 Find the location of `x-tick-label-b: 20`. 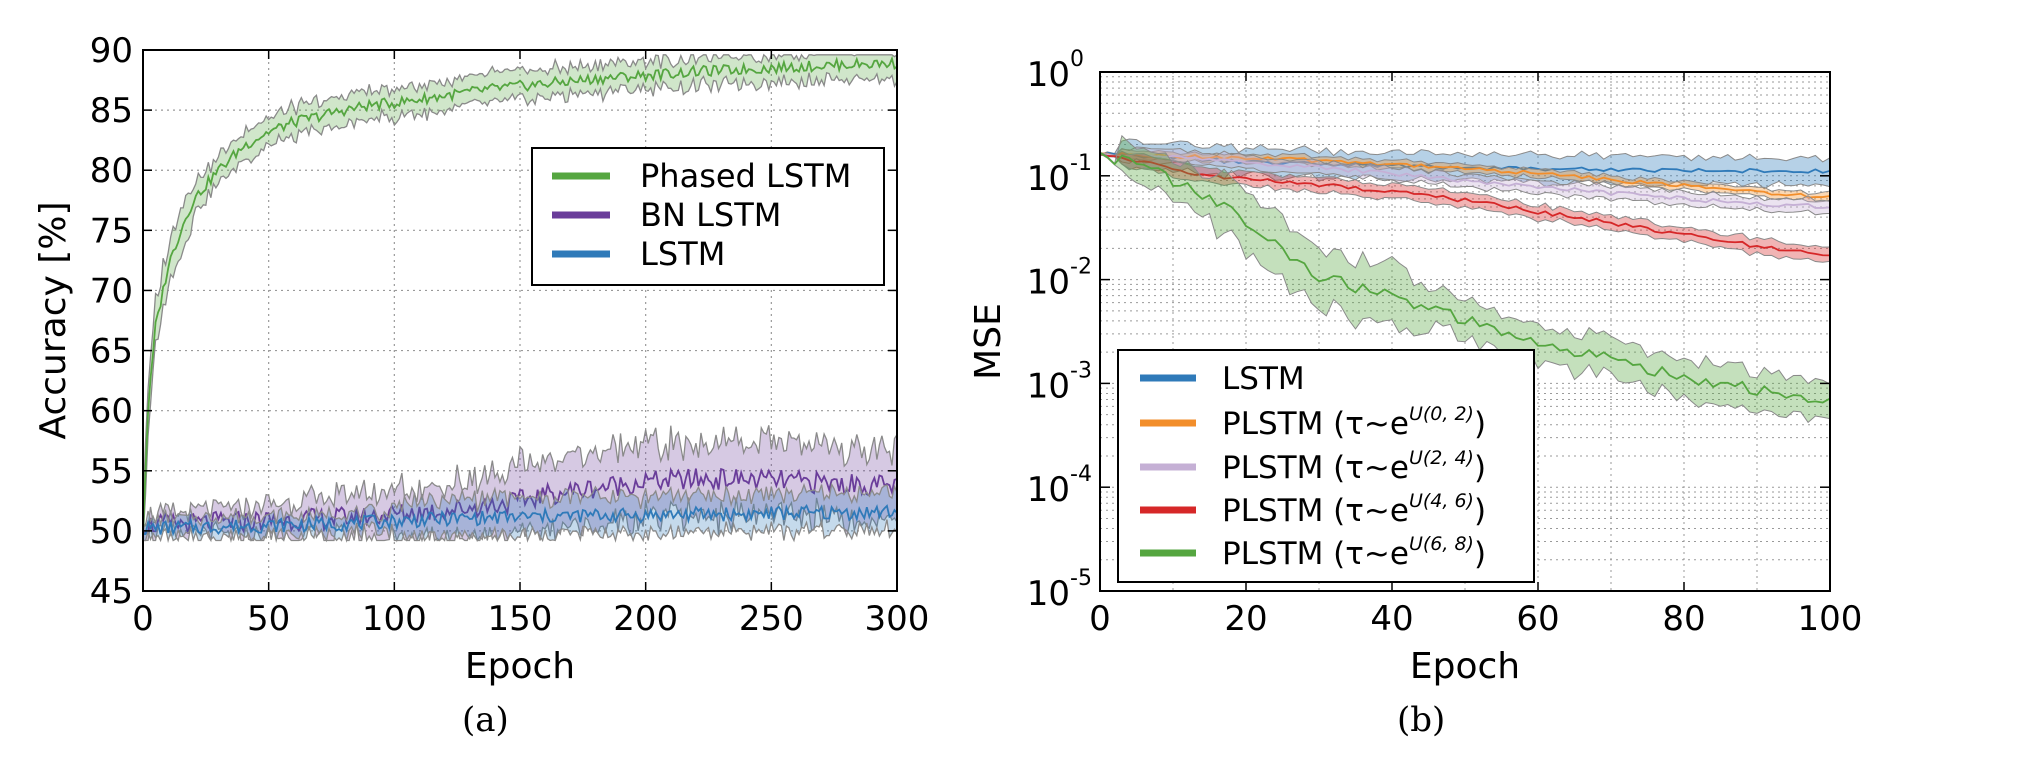

x-tick-label-b: 20 is located at coordinates (1245, 619).